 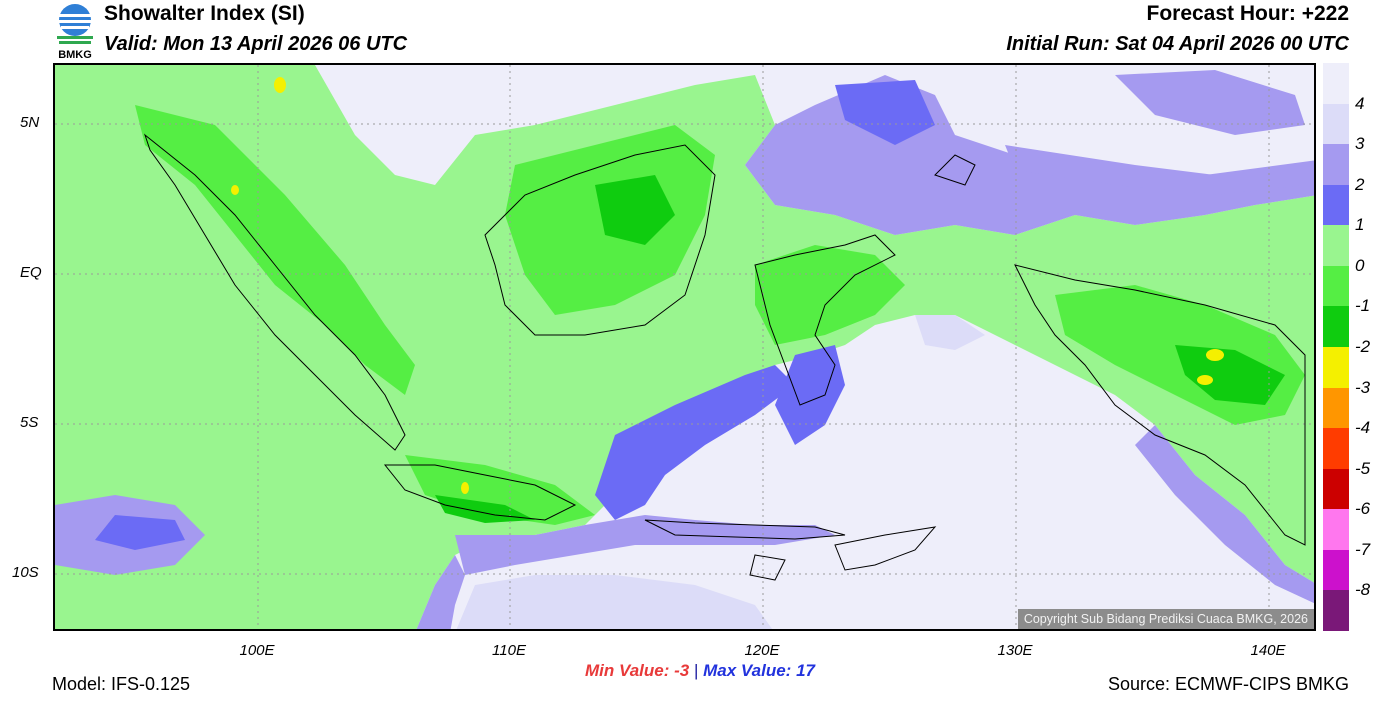 What do you see at coordinates (1268, 650) in the screenshot?
I see `lon-label-140e: 140E` at bounding box center [1268, 650].